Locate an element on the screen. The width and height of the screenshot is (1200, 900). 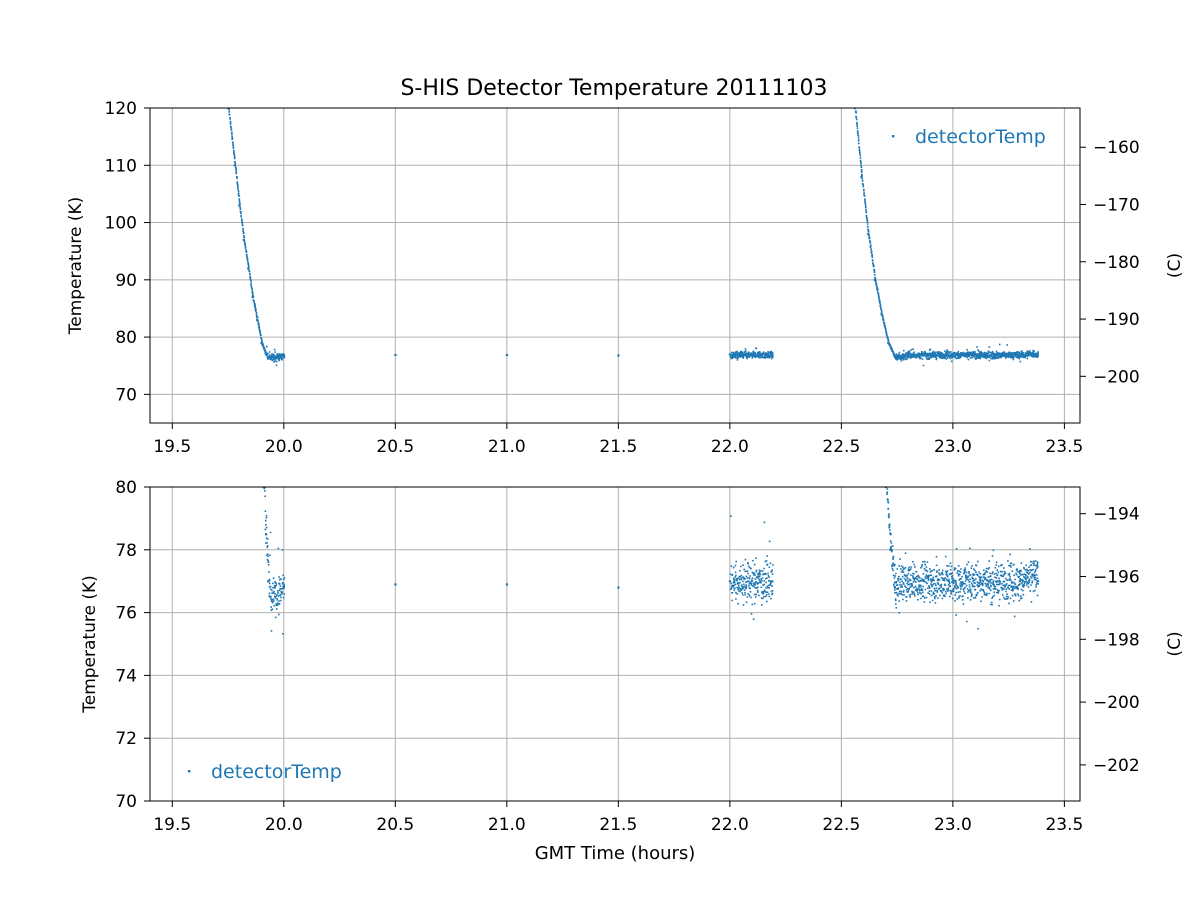
y-tick-label: 72 is located at coordinates (126, 739).